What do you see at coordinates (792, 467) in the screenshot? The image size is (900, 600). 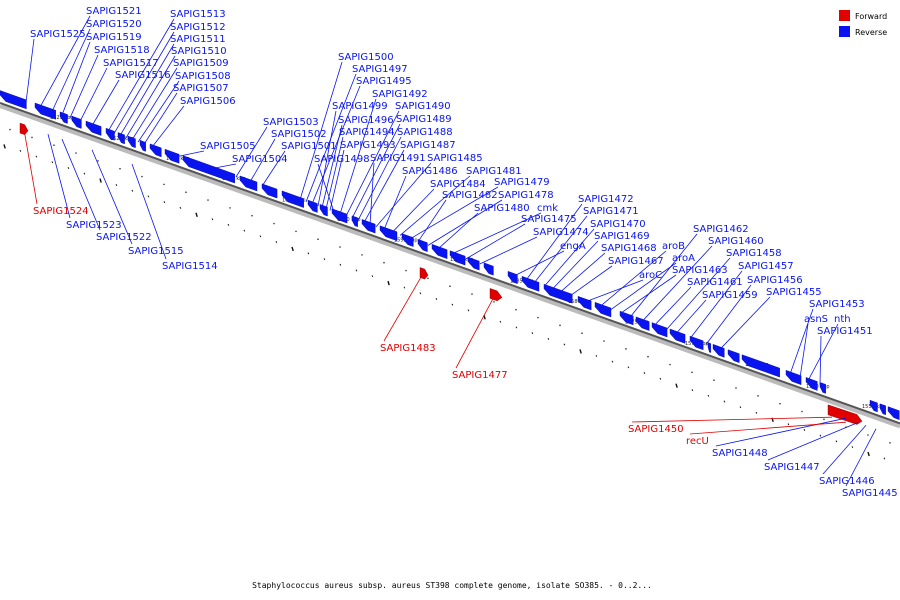 I see `gene-label-sapig1447: SAPIG1447` at bounding box center [792, 467].